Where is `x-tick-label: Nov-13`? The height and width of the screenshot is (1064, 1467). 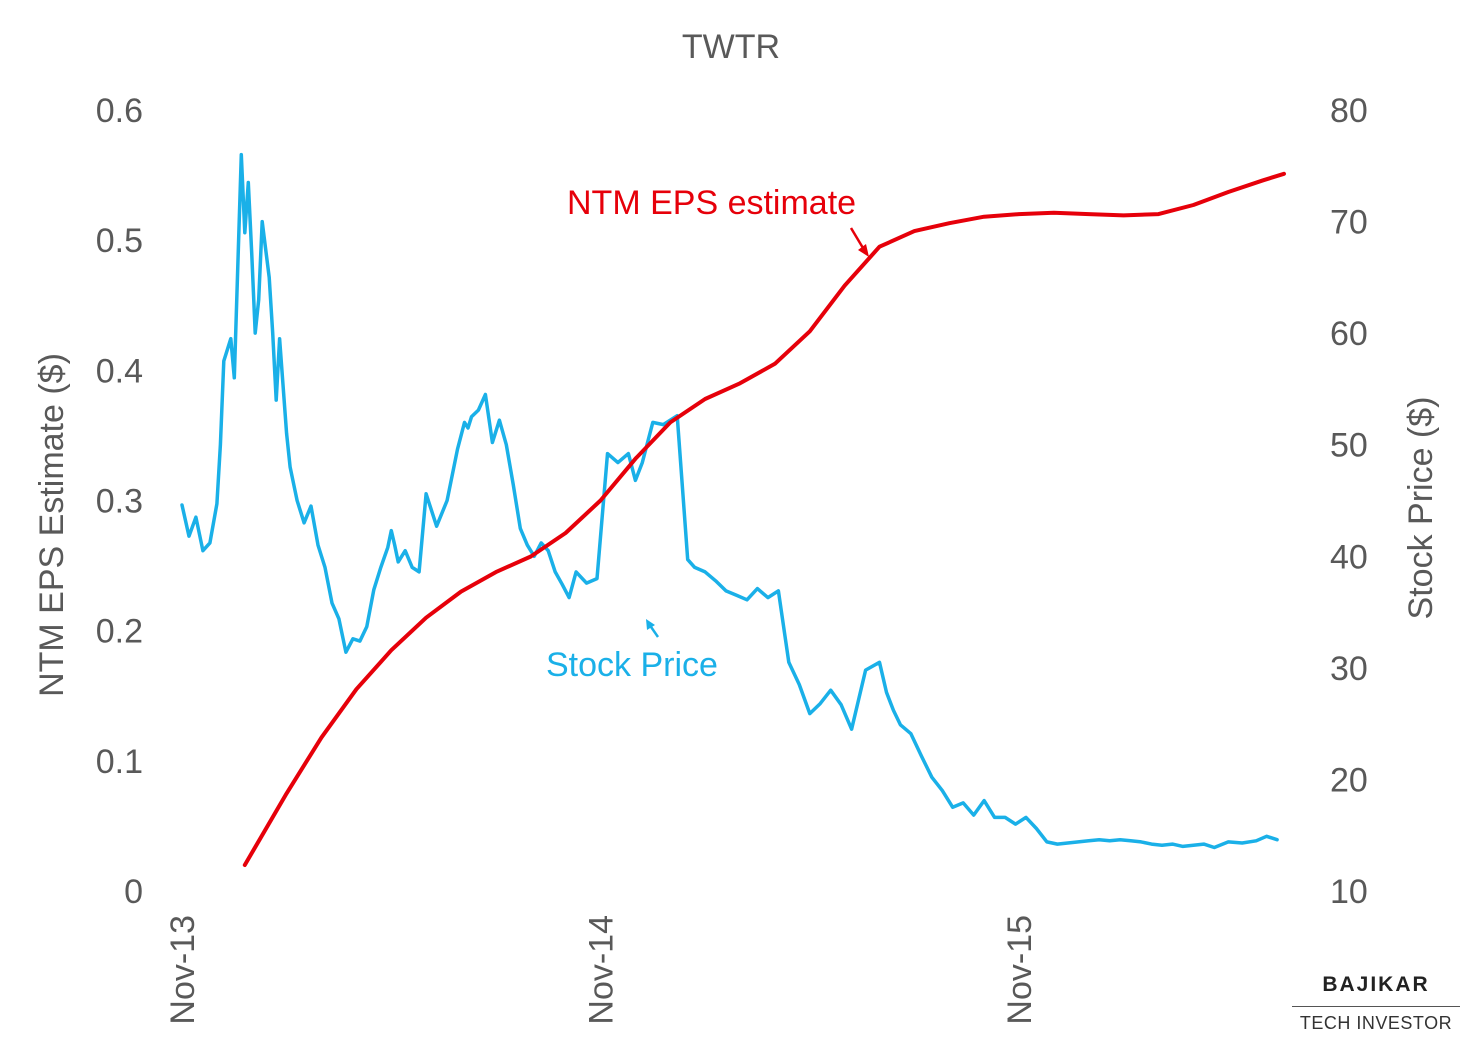
x-tick-label: Nov-13 is located at coordinates (183, 970).